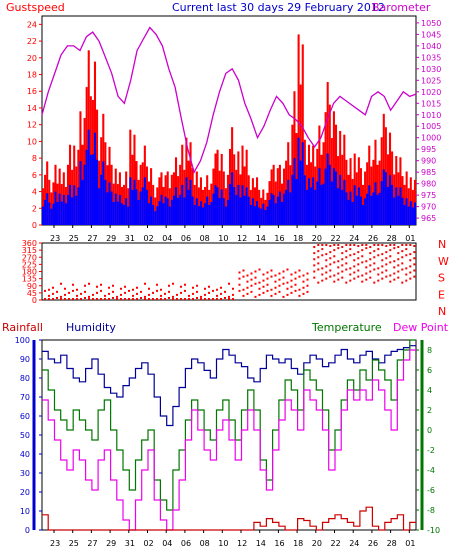 The height and width of the screenshot is (555, 468). What do you see at coordinates (428, 161) in the screenshot?
I see `baro-tick-label: 990` at bounding box center [428, 161].